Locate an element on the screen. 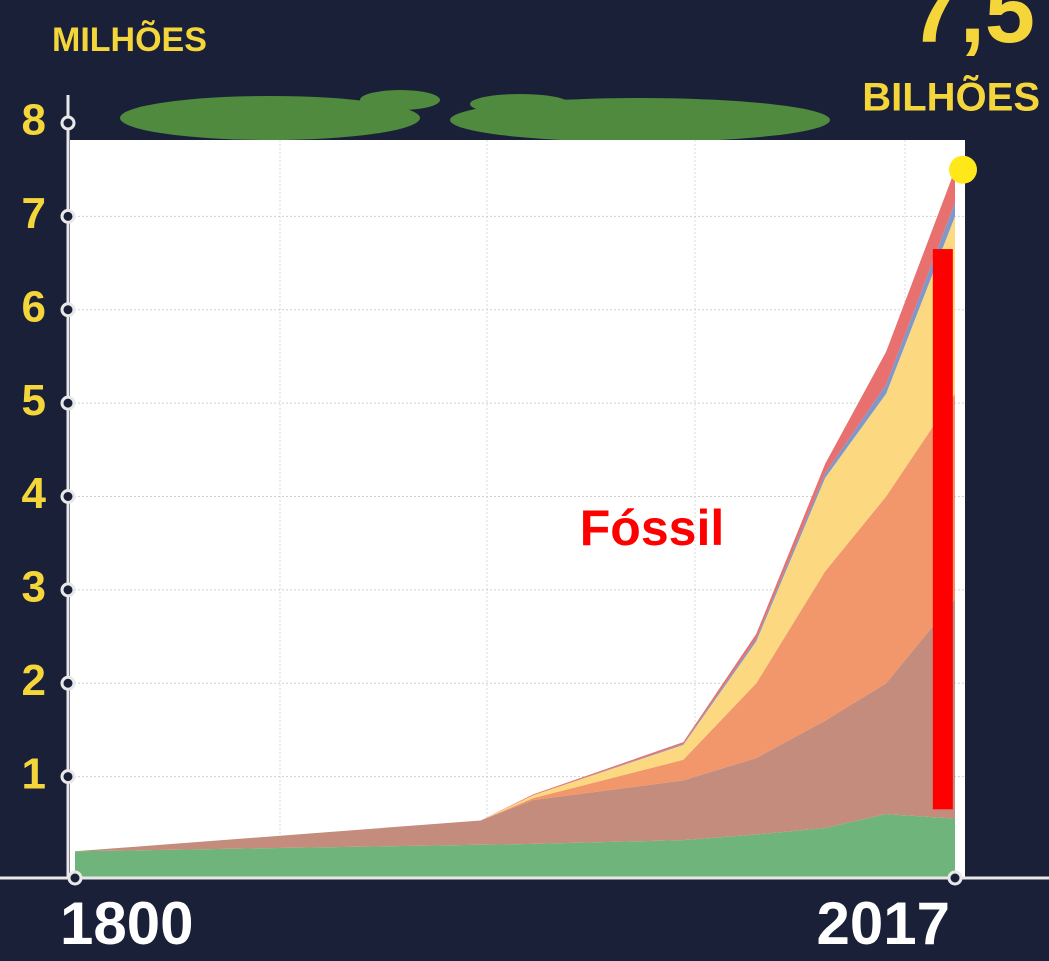 The image size is (1049, 961). x-tick-label: 2017 is located at coordinates (883, 923).